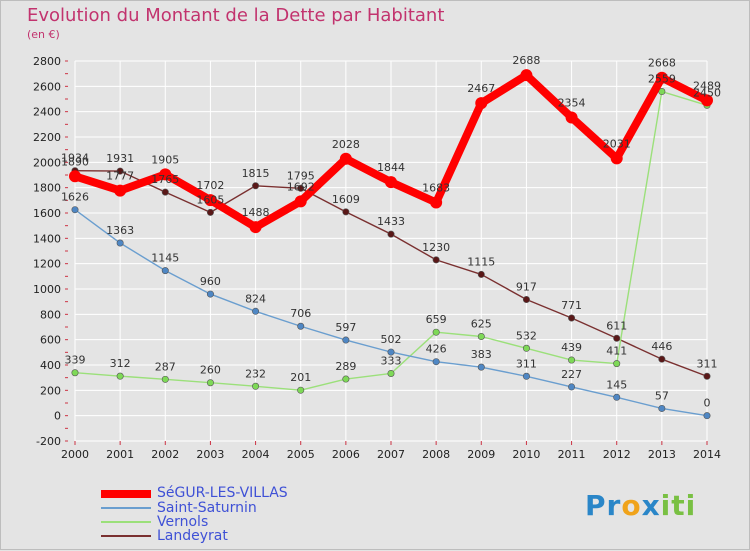 The image size is (750, 551). I want to click on data-label: 411, so click(616, 351).